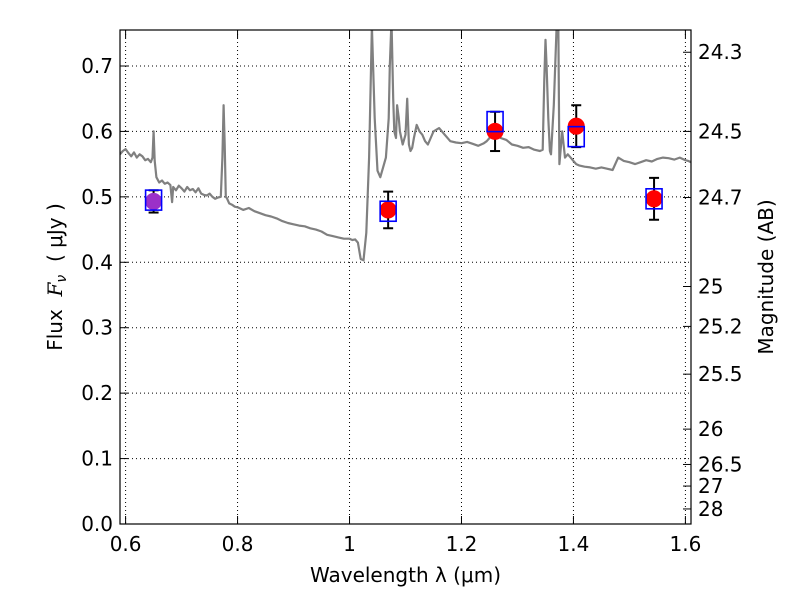 Image resolution: width=800 pixels, height=600 pixels. What do you see at coordinates (403, 167) in the screenshot?
I see `data-markers` at bounding box center [403, 167].